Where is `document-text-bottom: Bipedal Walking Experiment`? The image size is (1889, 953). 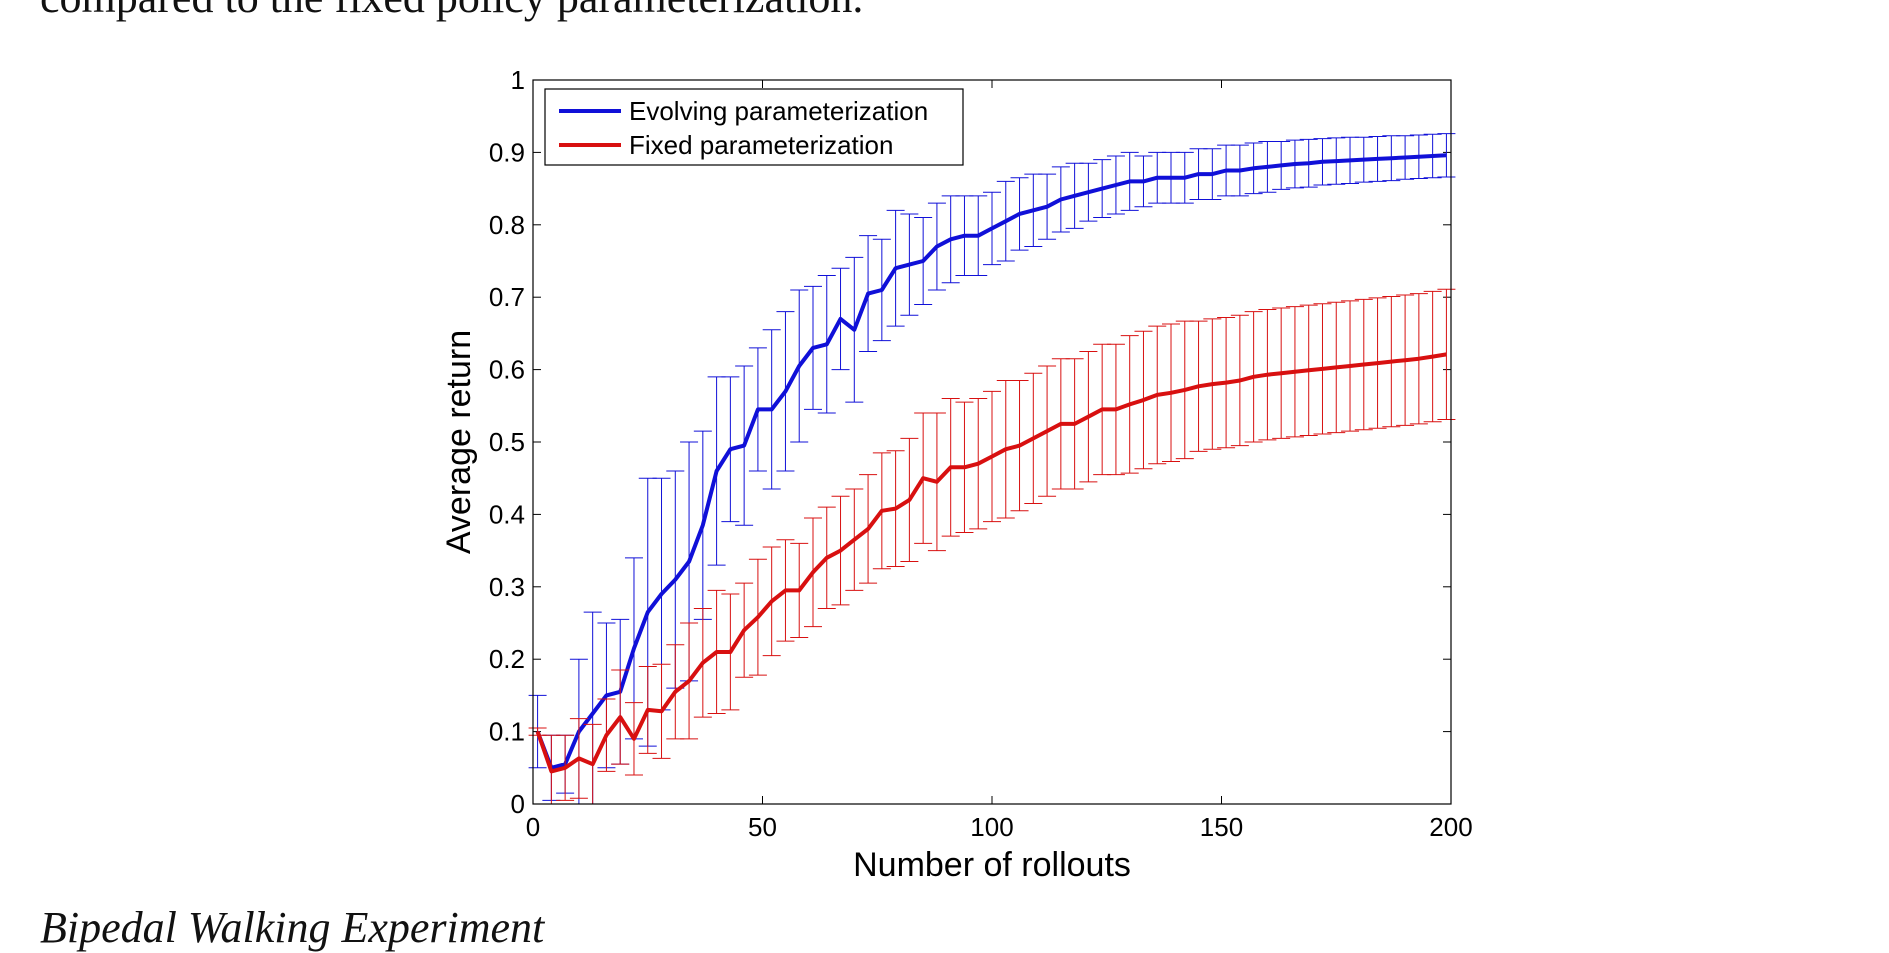 document-text-bottom: Bipedal Walking Experiment is located at coordinates (292, 927).